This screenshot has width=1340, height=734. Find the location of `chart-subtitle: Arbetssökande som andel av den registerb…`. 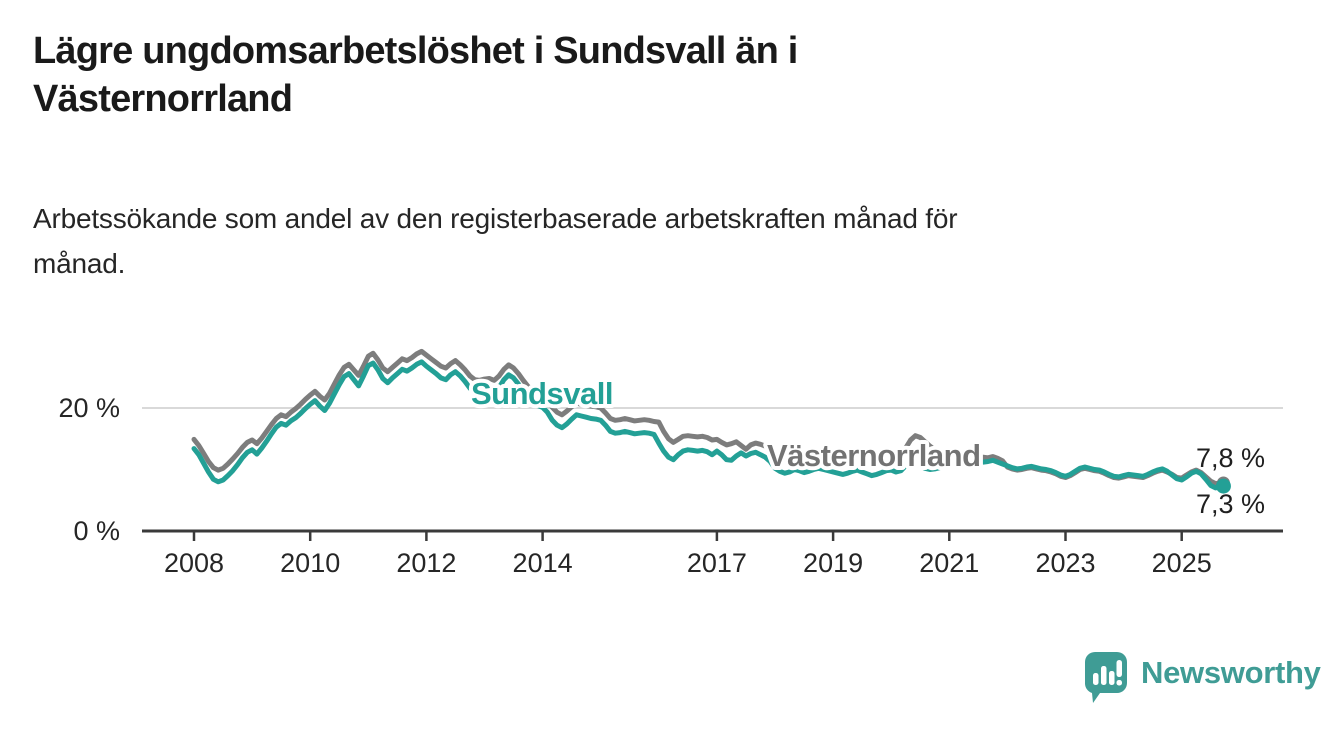

chart-subtitle: Arbetssökande som andel av den registerb… is located at coordinates (653, 241).